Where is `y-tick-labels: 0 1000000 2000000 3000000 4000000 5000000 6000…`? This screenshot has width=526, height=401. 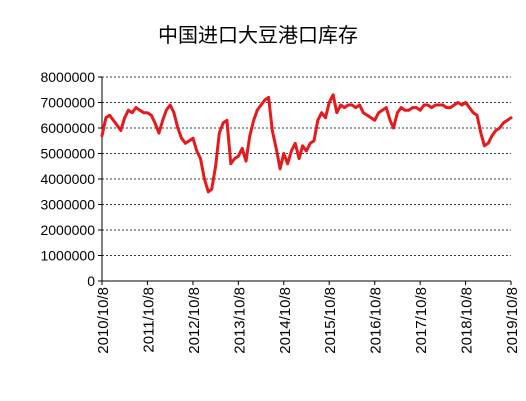
y-tick-labels: 0 1000000 2000000 3000000 4000000 5000000 6000… is located at coordinates (67, 179).